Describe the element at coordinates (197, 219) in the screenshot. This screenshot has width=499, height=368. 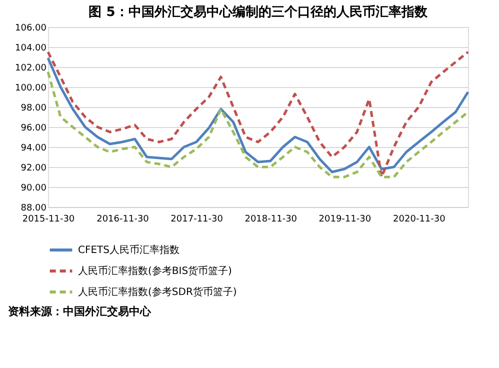
I see `x-tick-label: 2017-11-30` at that location.